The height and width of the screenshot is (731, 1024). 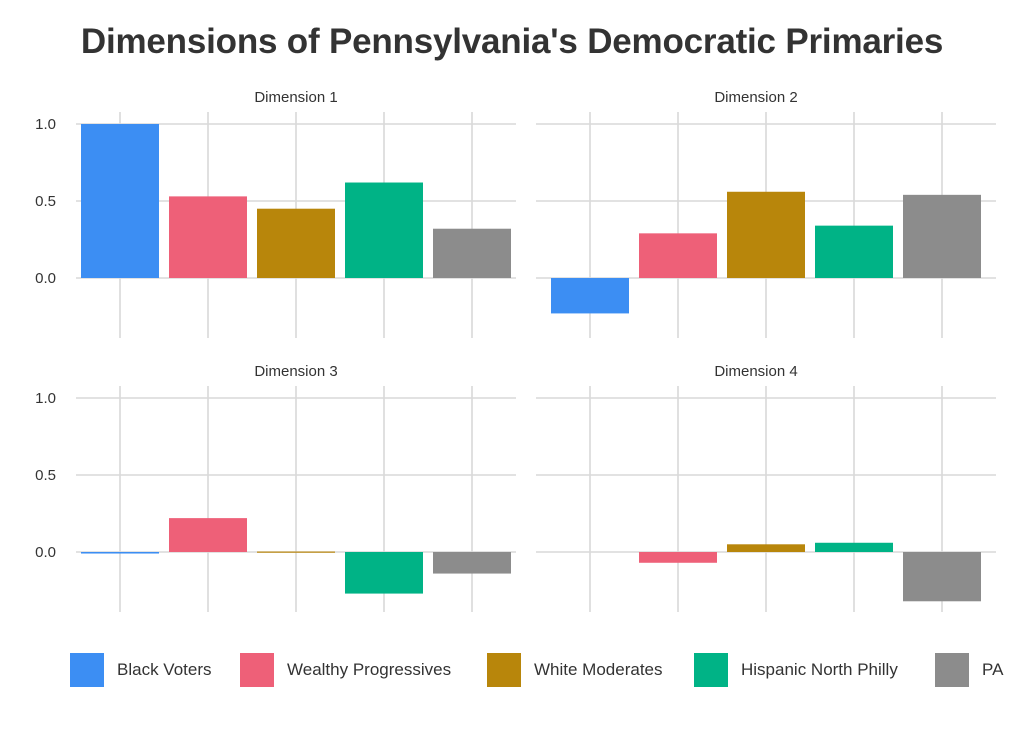 What do you see at coordinates (755, 371) in the screenshot?
I see `facet-title: Dimension 4` at bounding box center [755, 371].